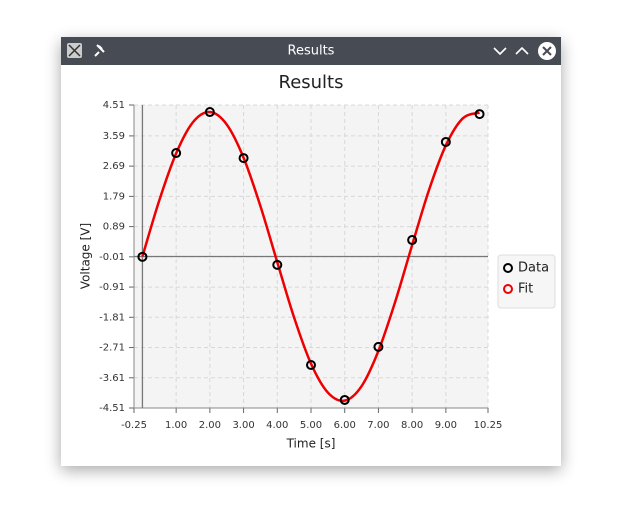 This screenshot has width=622, height=527. I want to click on y-tick-label: 1.79, so click(114, 196).